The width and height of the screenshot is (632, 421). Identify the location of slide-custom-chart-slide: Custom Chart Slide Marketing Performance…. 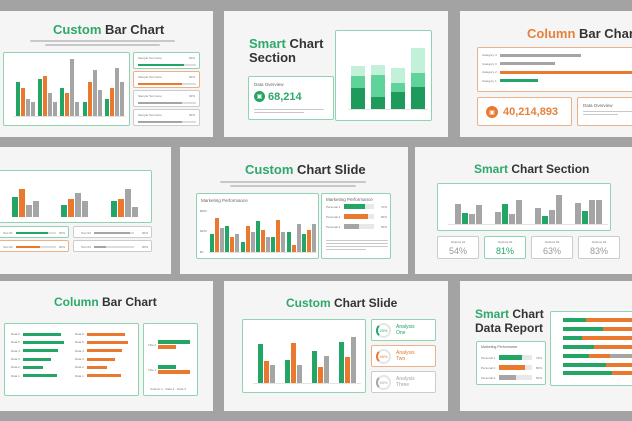
(294, 210).